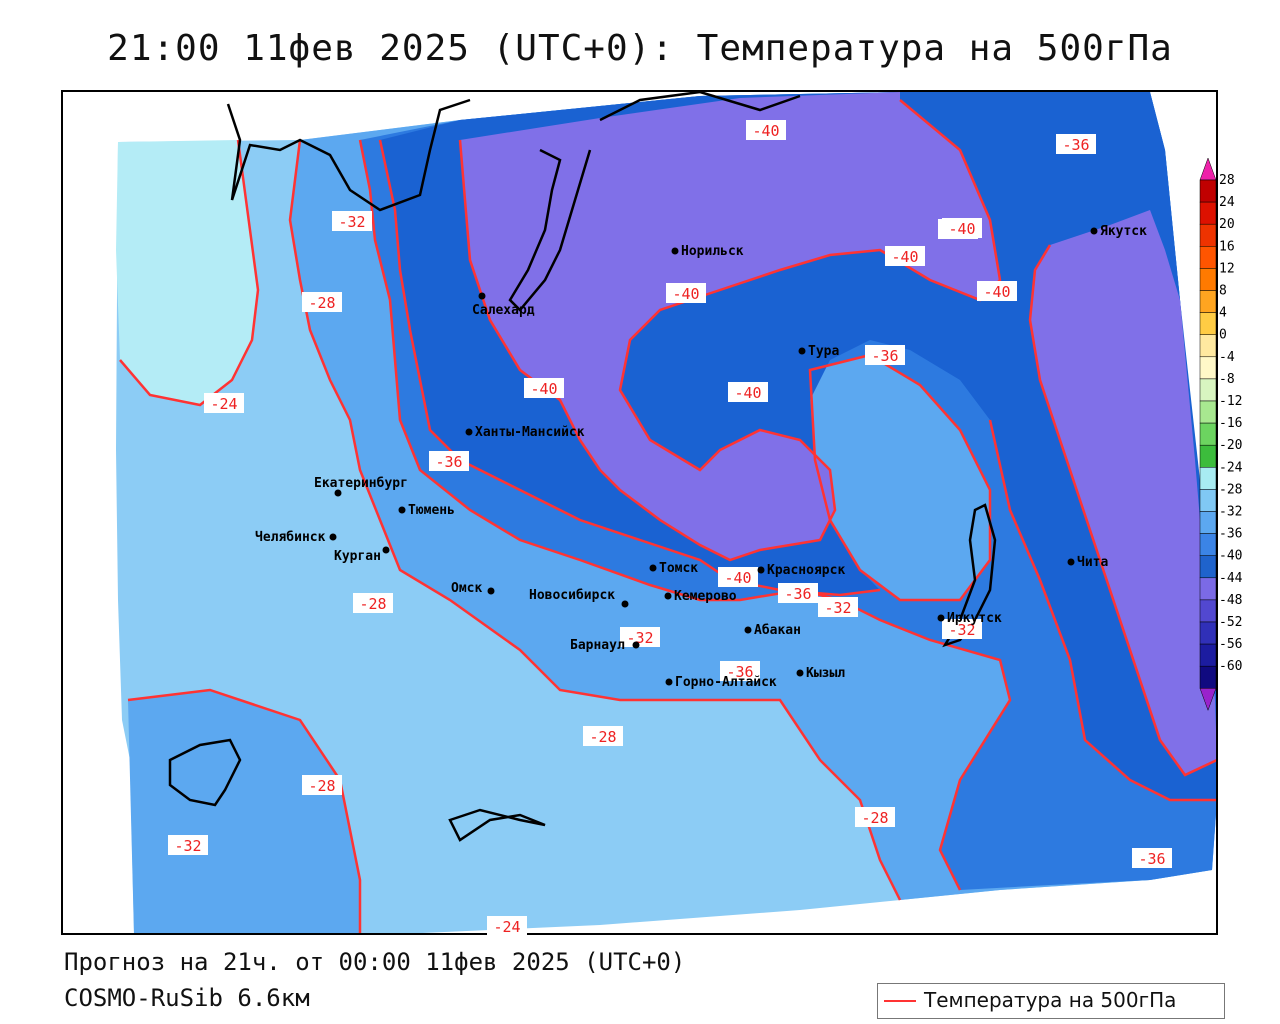 The height and width of the screenshot is (1024, 1280). Describe the element at coordinates (772, 630) in the screenshot. I see `city-abakan: Абакан` at that location.